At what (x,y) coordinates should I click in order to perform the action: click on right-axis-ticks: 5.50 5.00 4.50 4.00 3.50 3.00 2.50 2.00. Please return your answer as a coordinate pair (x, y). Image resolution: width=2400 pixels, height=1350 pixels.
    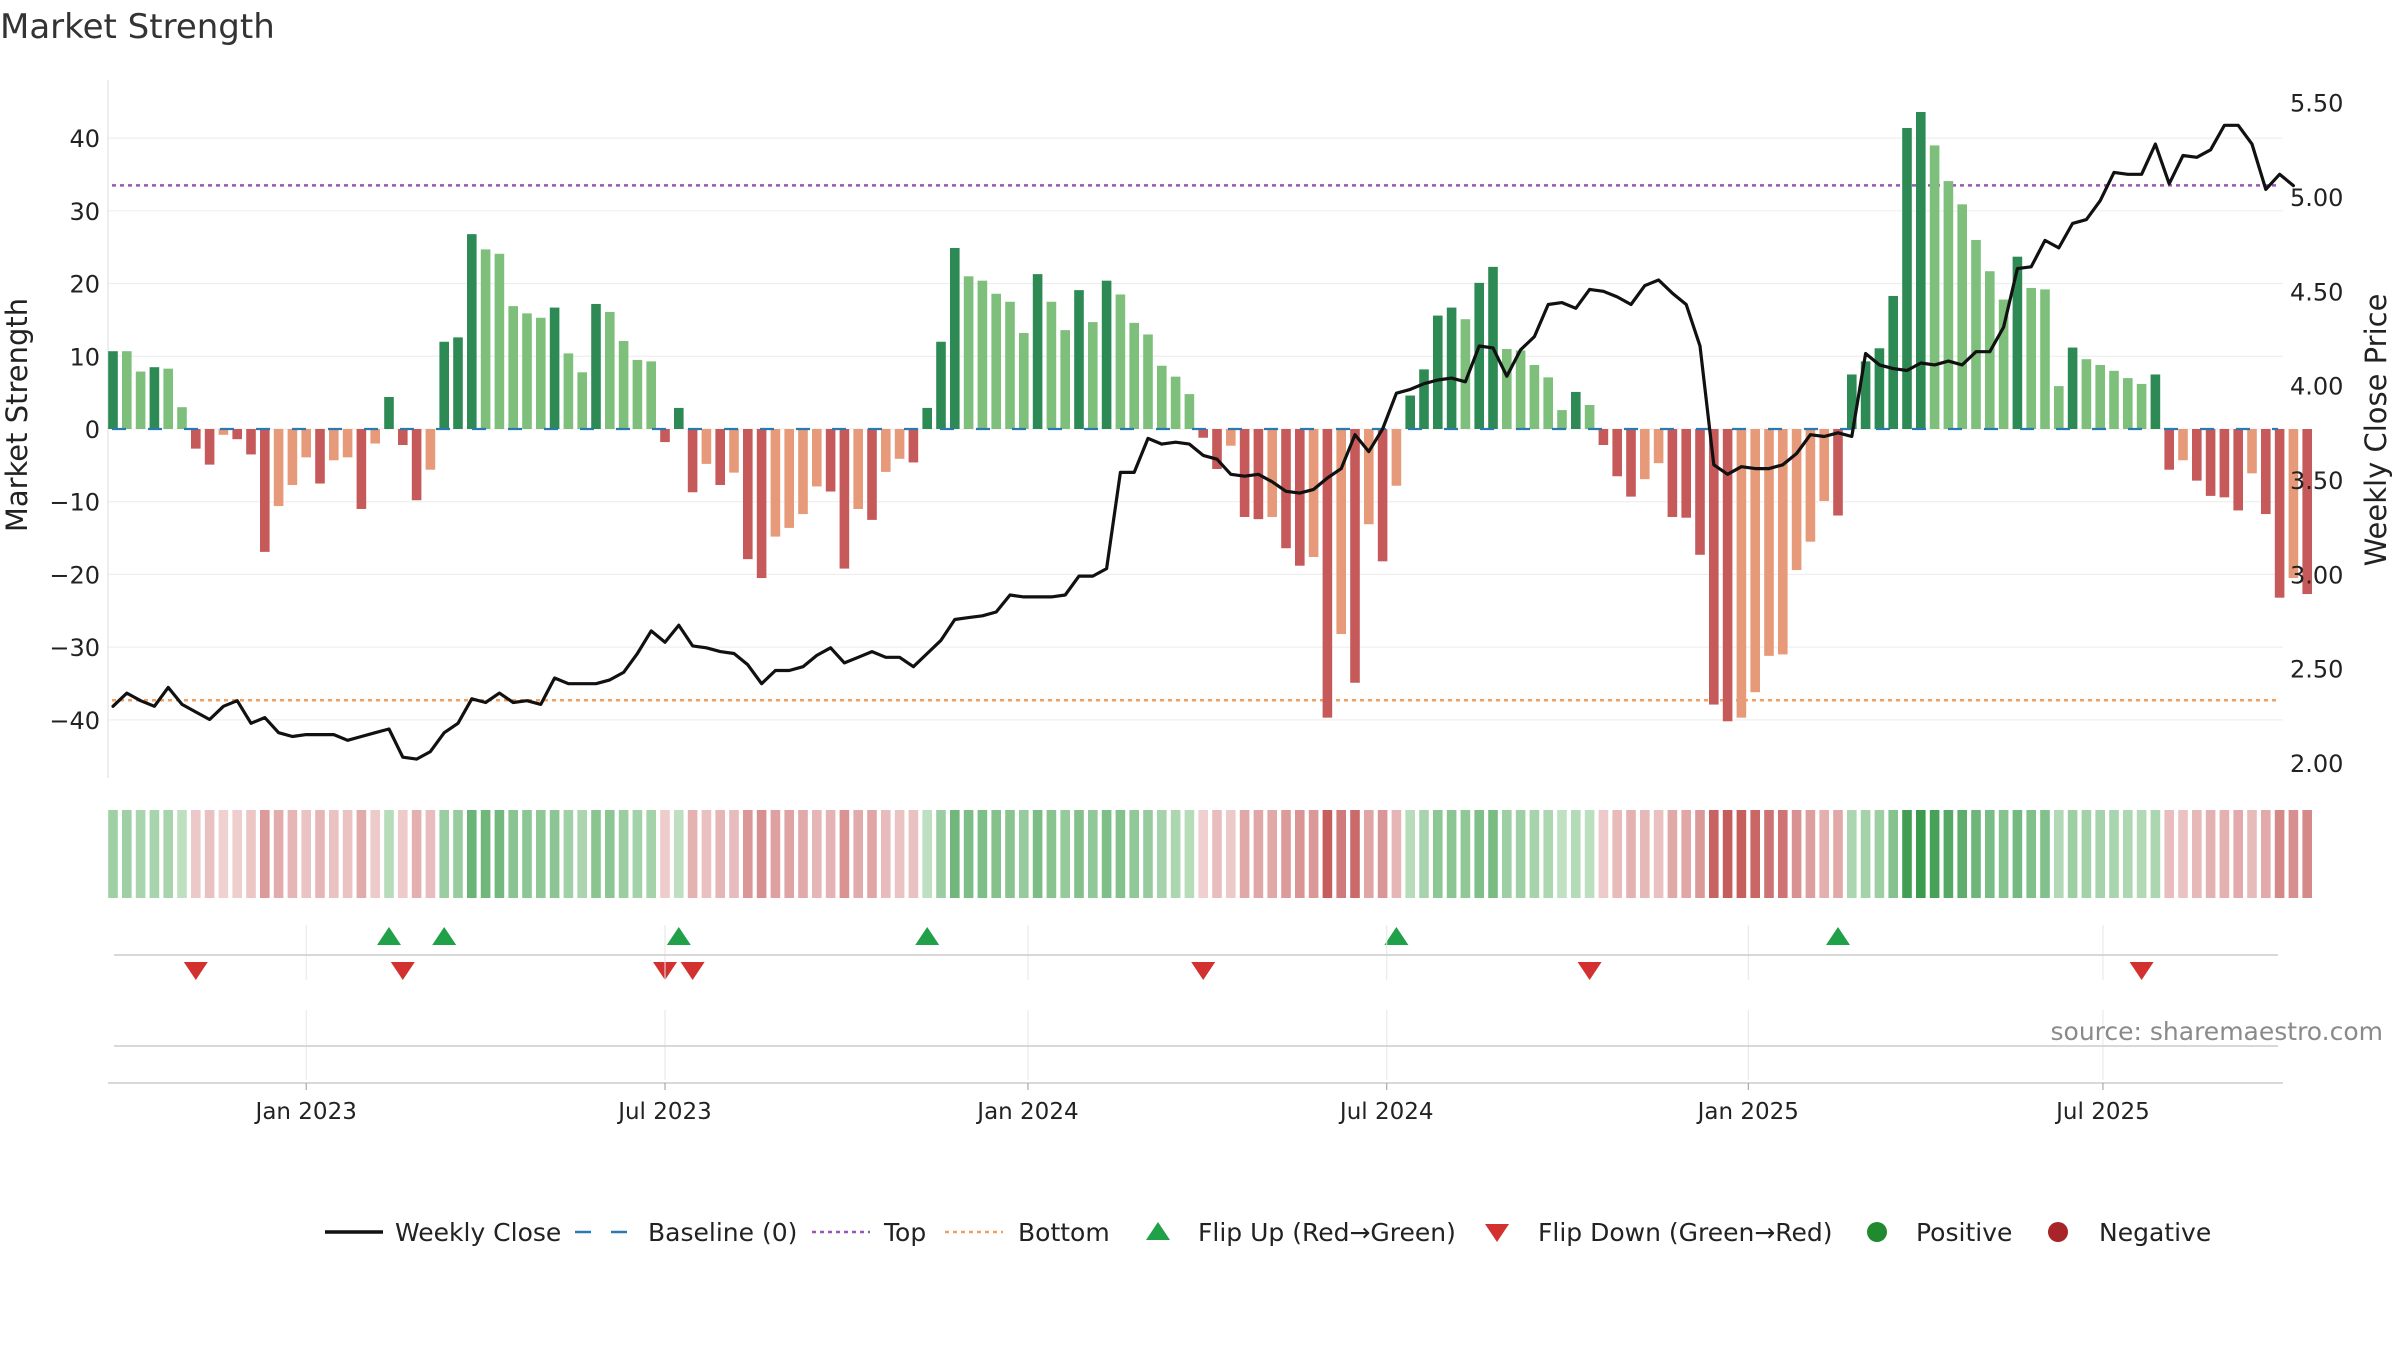
    Looking at the image, I should click on (2316, 434).